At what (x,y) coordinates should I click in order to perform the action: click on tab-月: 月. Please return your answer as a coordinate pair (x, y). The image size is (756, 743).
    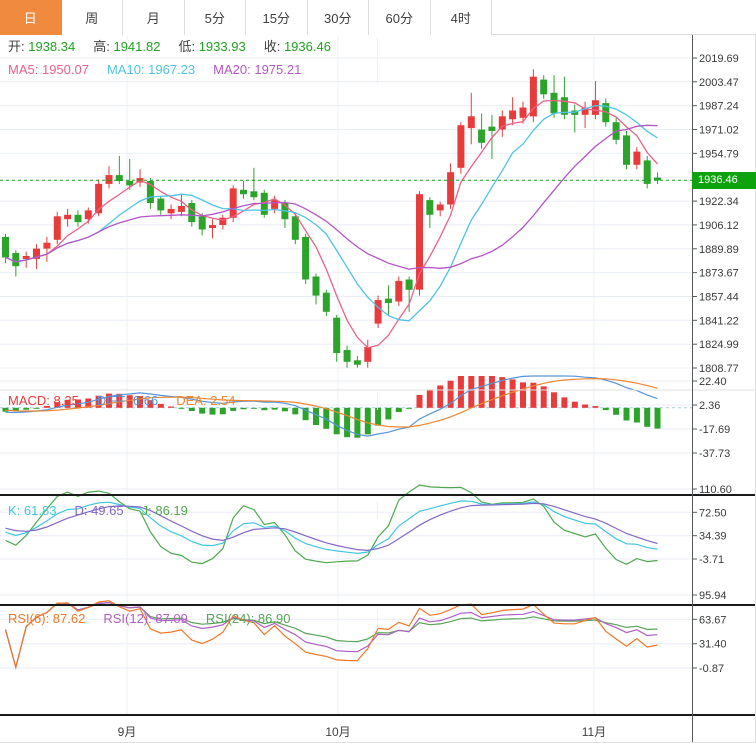
    Looking at the image, I should click on (154, 17).